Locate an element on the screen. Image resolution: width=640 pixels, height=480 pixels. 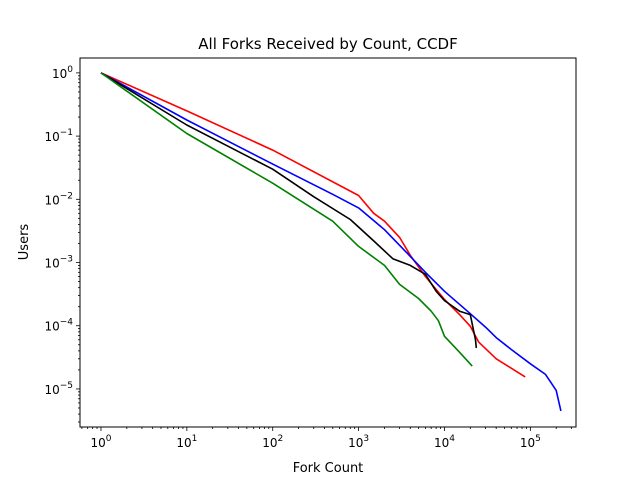
y-tick-label: 10⁰ is located at coordinates (62, 73).